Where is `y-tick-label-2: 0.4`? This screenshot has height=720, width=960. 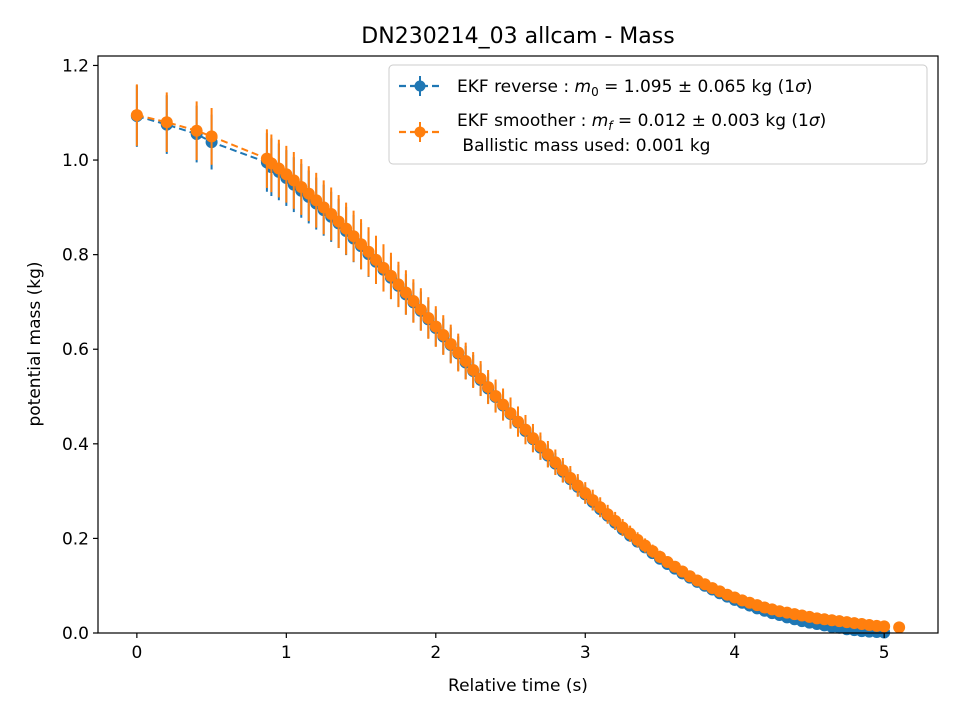 y-tick-label-2: 0.4 is located at coordinates (75, 445).